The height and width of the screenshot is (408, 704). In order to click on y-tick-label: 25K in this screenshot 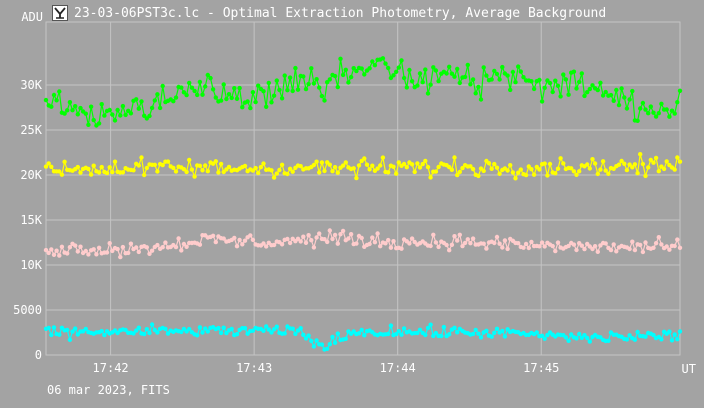, I will do `click(31, 130)`.